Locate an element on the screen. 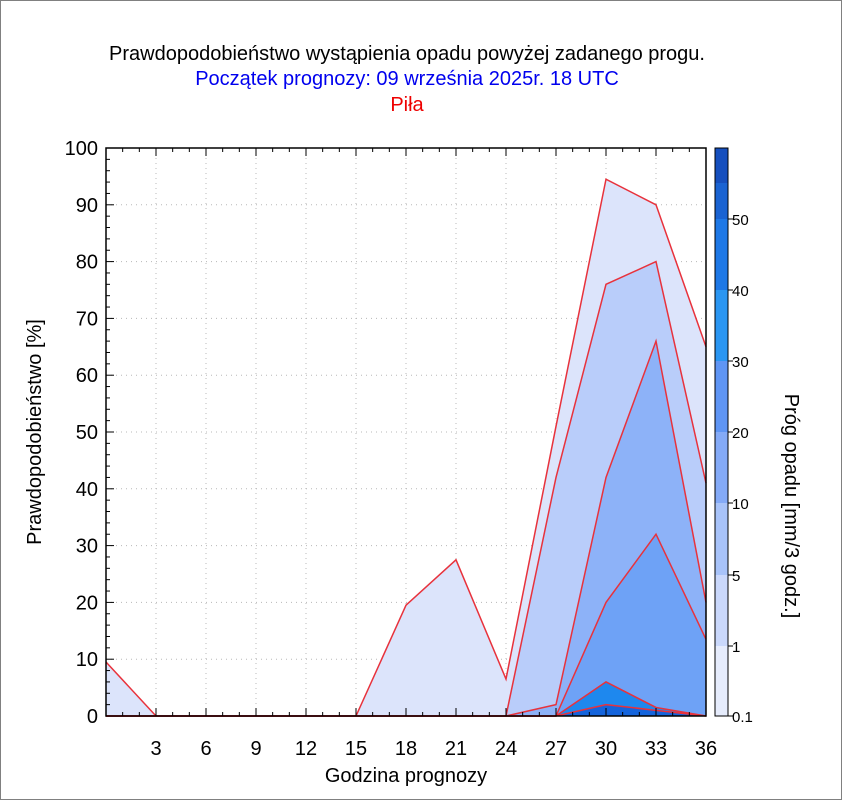  colorbar-tick-label: 20 is located at coordinates (740, 433).